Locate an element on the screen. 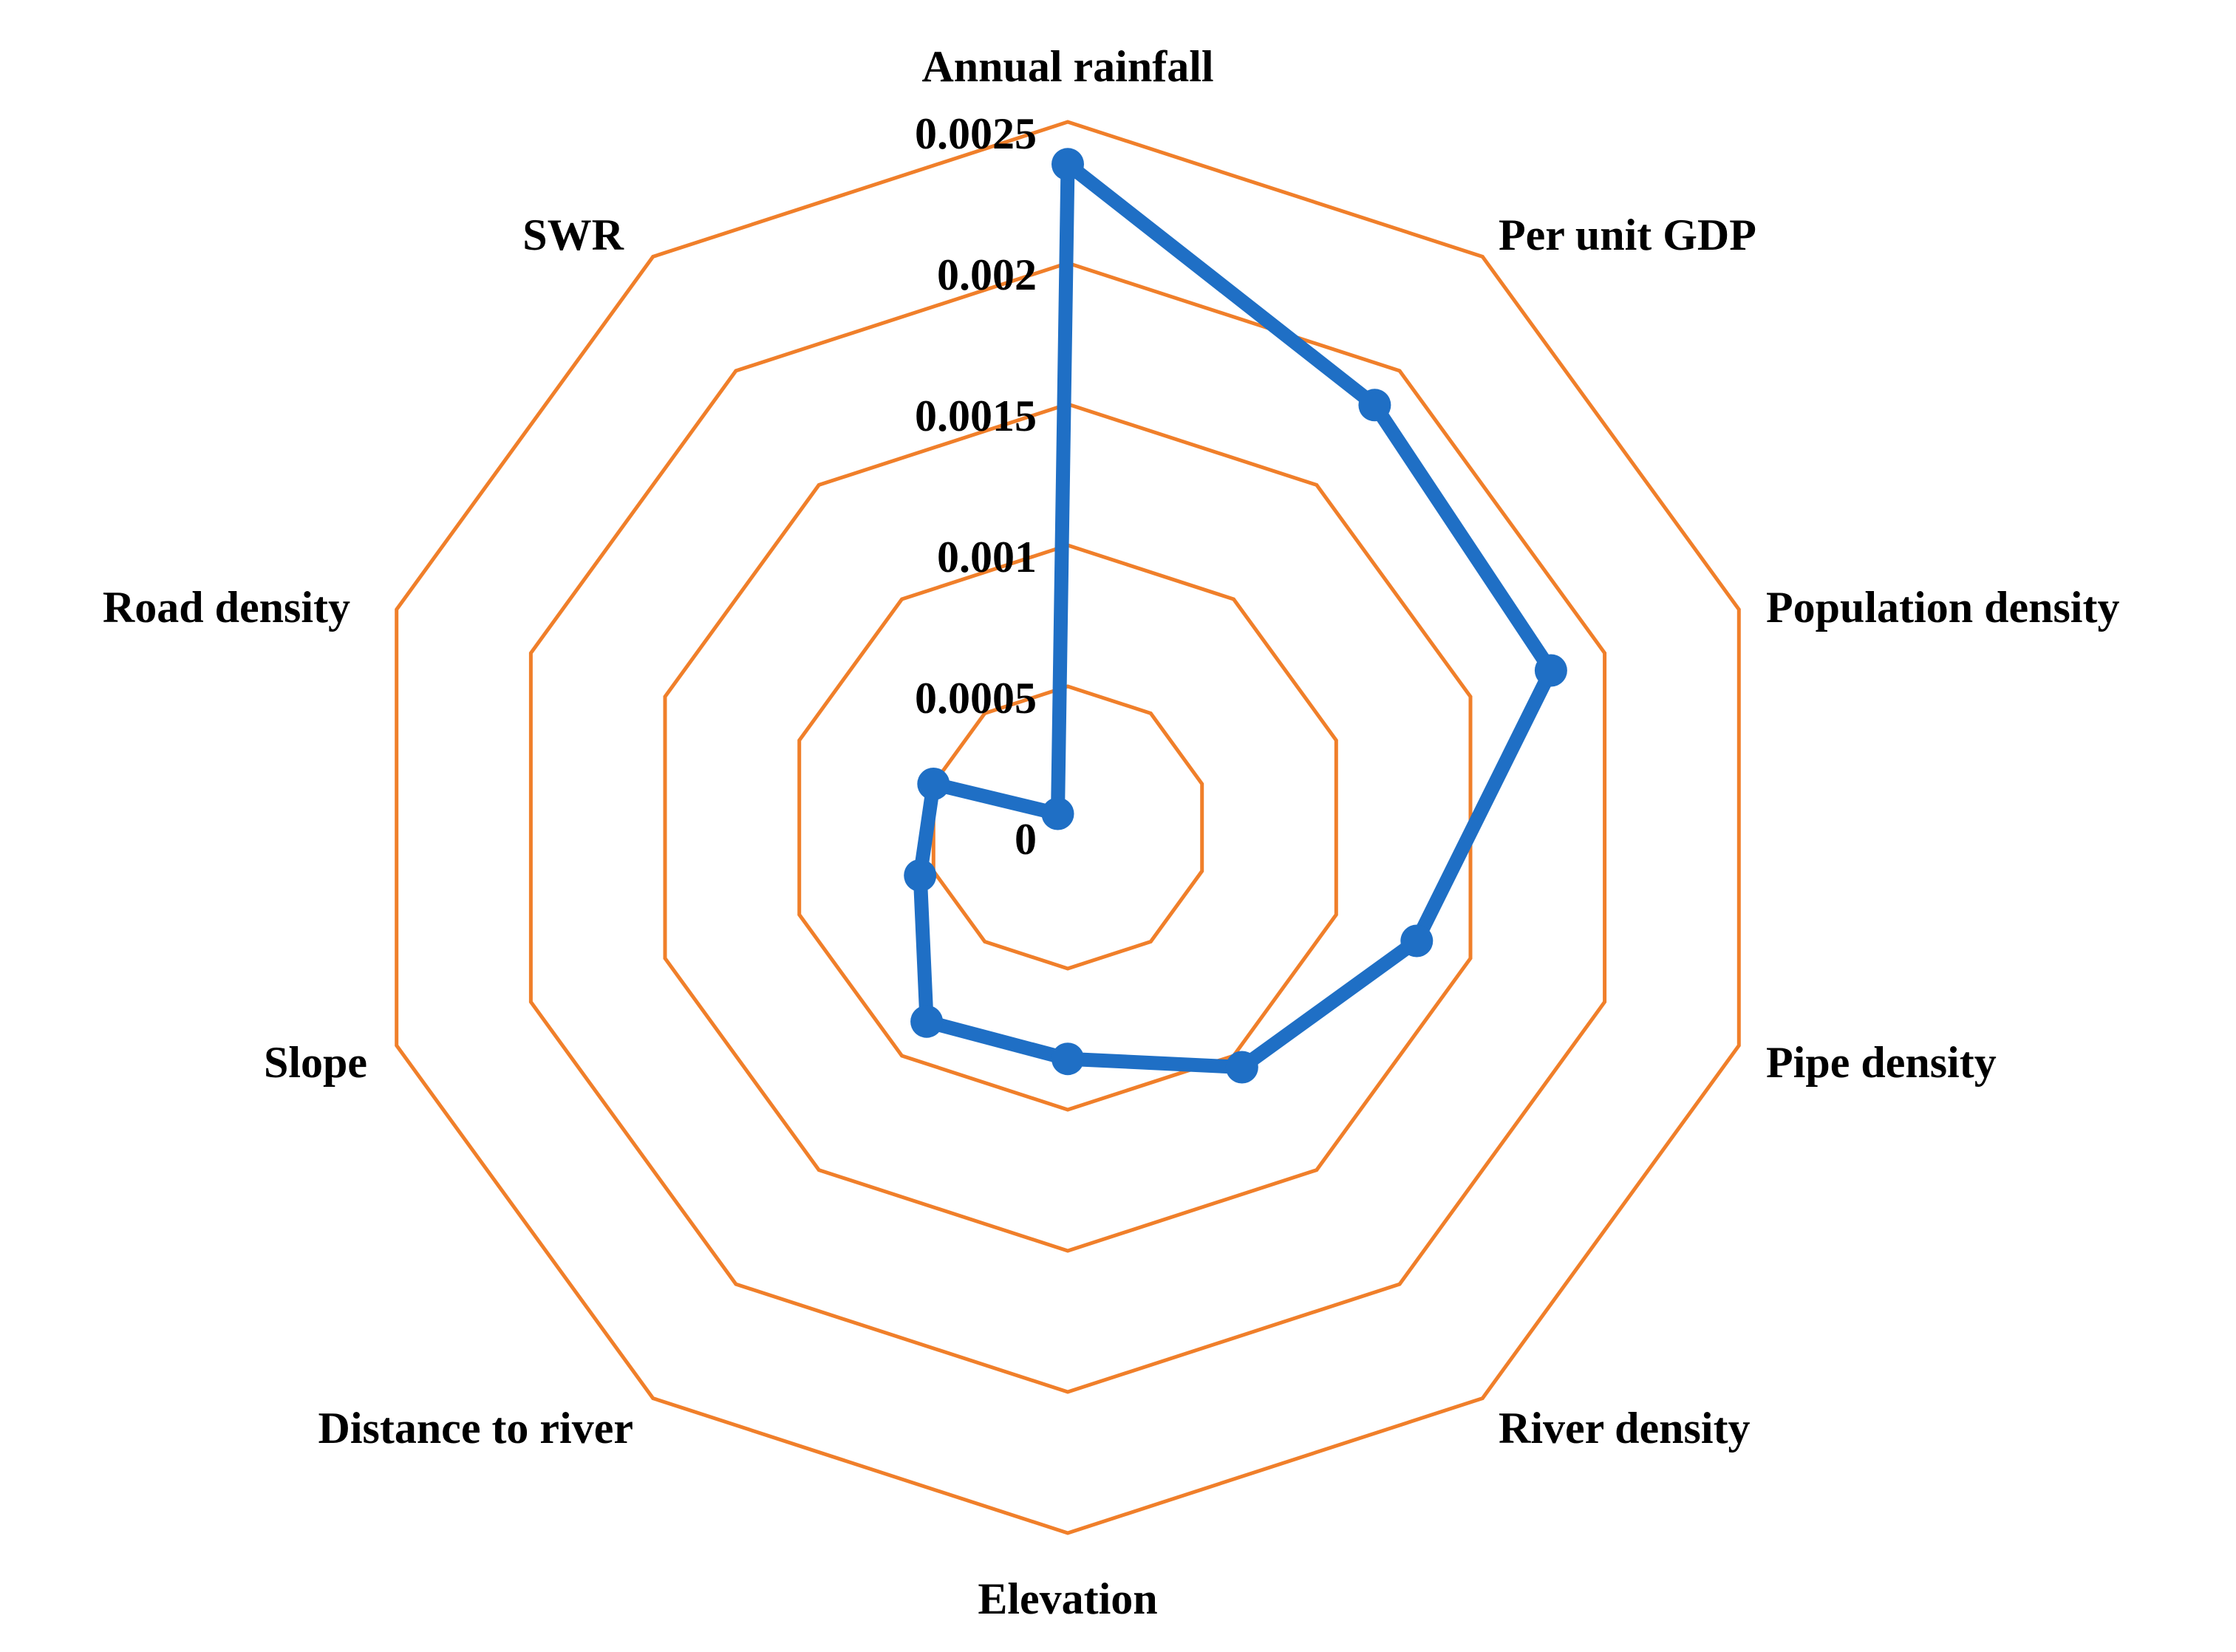 The image size is (2236, 1652). category-label-0: Annual rainfall is located at coordinates (1067, 66).